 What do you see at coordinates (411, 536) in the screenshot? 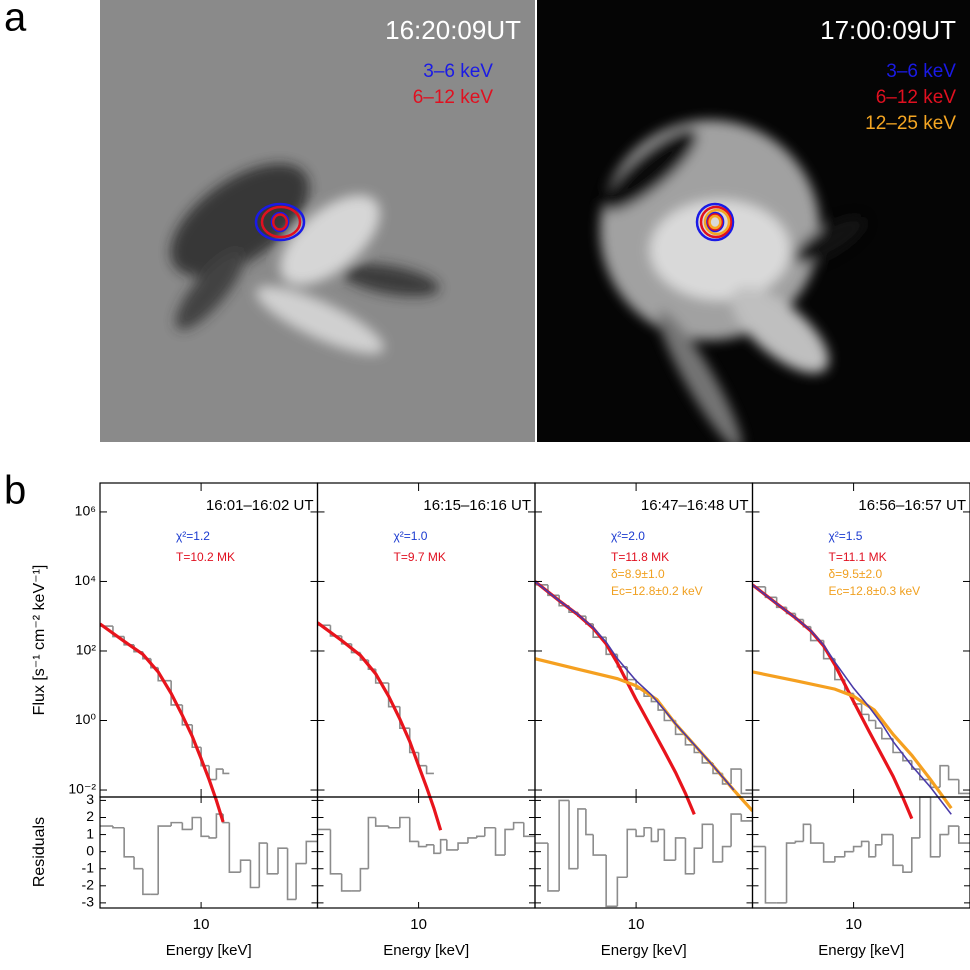
I see `fit-annotation: χ²=1.0` at bounding box center [411, 536].